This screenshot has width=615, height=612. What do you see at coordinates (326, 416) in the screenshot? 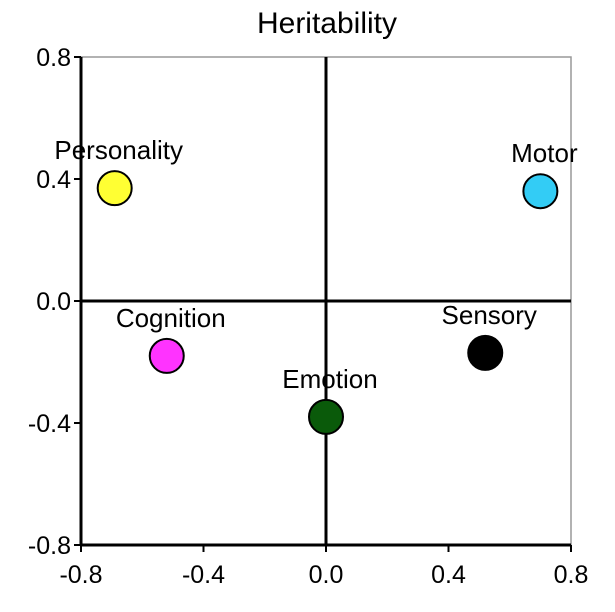
I see `point-emotion` at bounding box center [326, 416].